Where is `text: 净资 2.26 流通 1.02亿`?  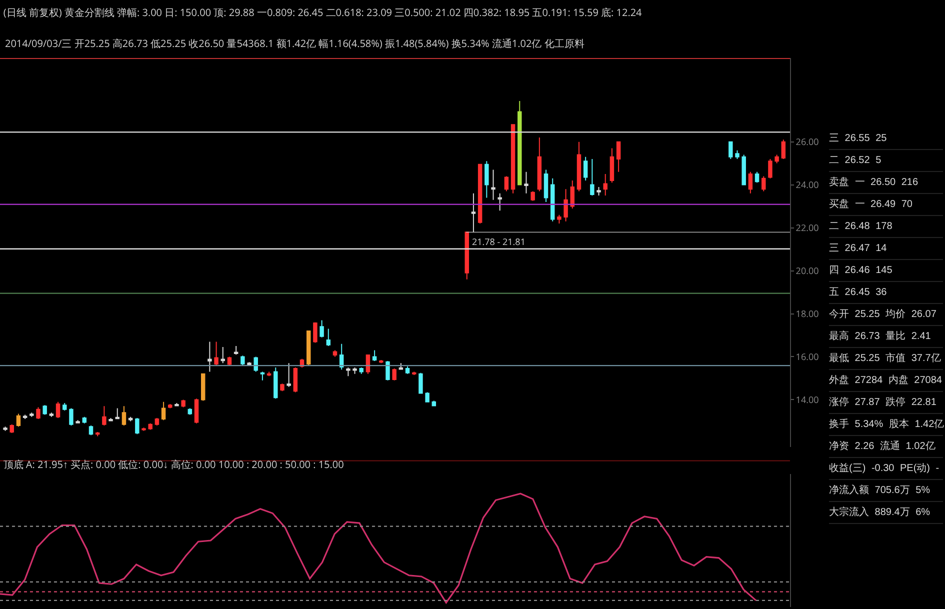
text: 净资 2.26 流通 1.02亿 is located at coordinates (882, 446).